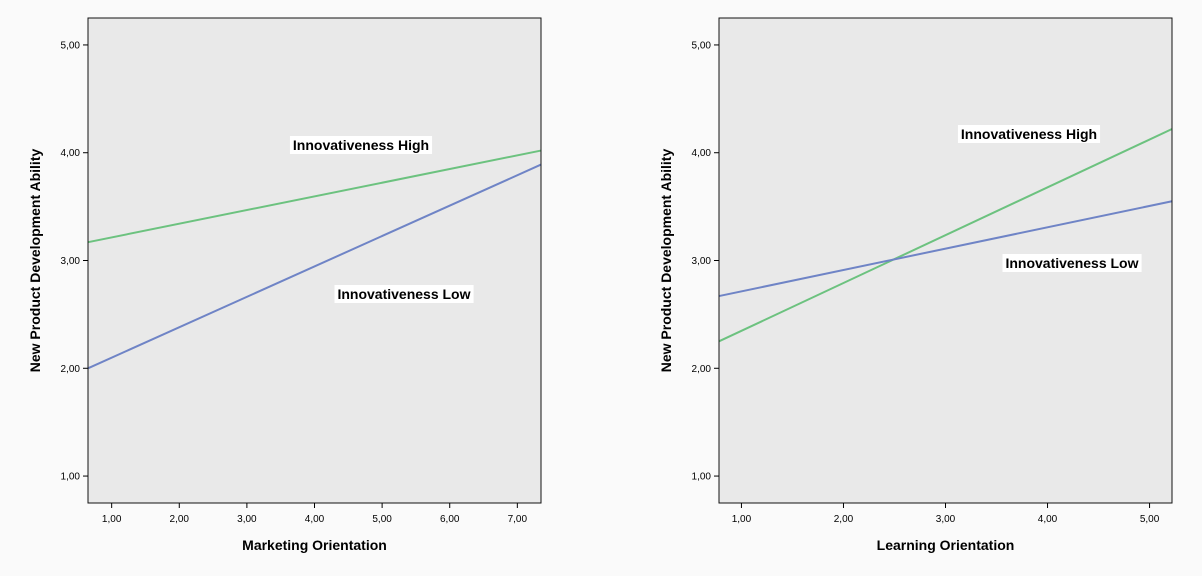 The width and height of the screenshot is (1202, 576). Describe the element at coordinates (702, 261) in the screenshot. I see `chart-2-y-tick-label: 3,00` at that location.